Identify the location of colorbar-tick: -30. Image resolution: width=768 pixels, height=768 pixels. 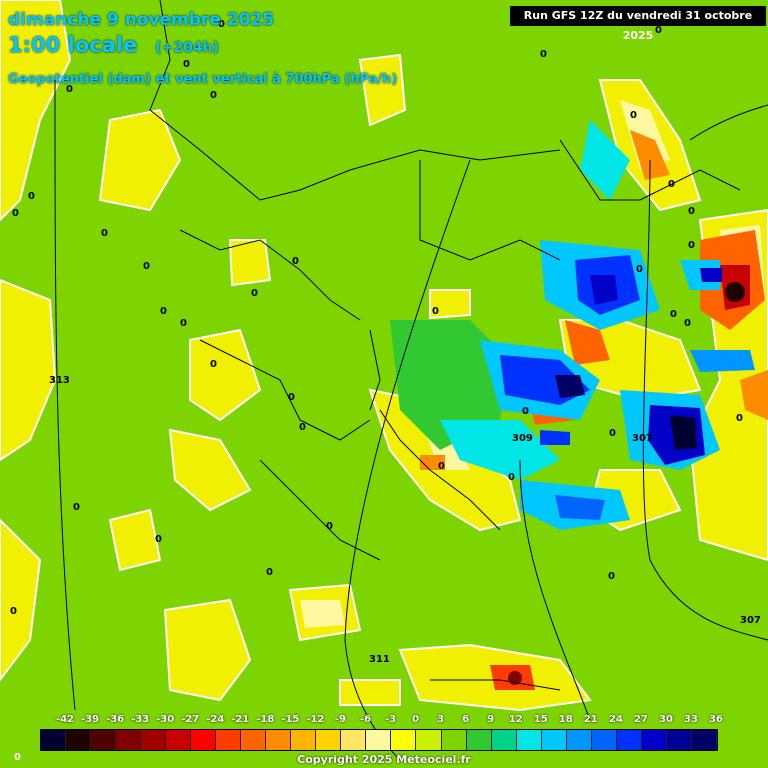
(165, 719).